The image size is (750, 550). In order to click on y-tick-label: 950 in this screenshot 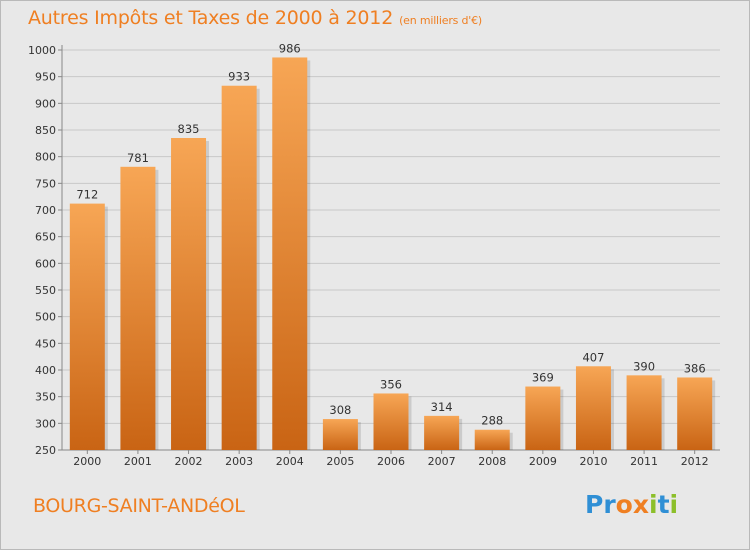, I will do `click(45, 77)`.